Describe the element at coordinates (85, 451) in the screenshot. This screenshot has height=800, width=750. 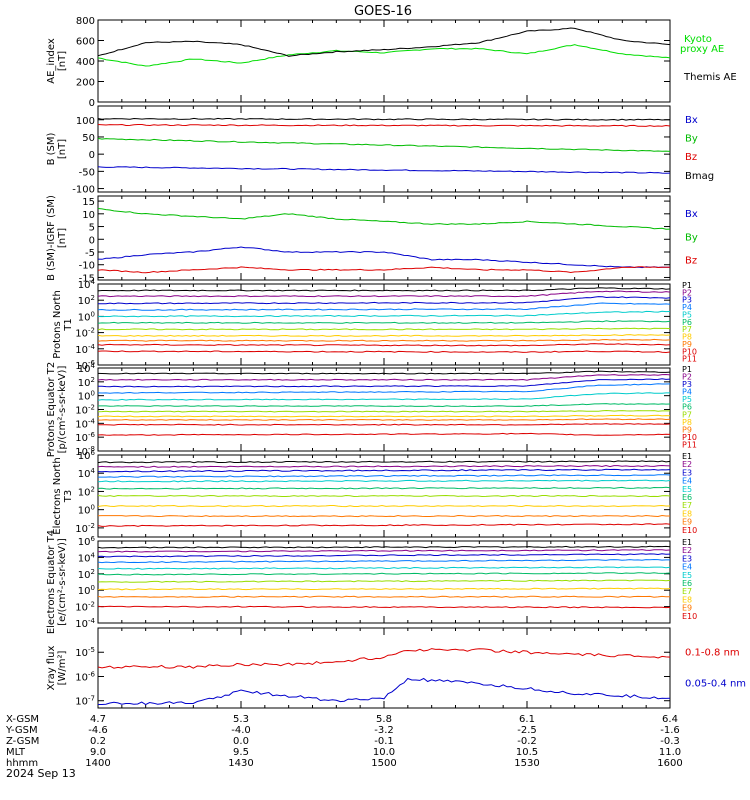
I see `y-tick-label: 10⁻⁸` at that location.